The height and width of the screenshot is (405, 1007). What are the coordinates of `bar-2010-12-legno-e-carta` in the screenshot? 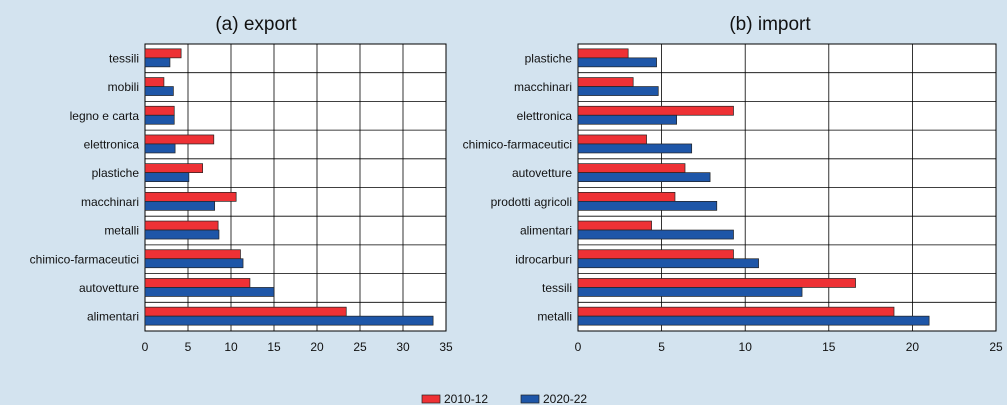 It's located at (159, 110).